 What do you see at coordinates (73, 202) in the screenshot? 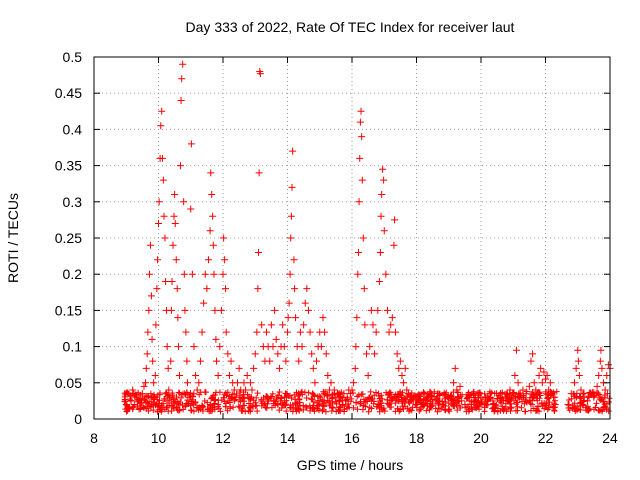
I see `y-tick-label: 0.3` at bounding box center [73, 202].